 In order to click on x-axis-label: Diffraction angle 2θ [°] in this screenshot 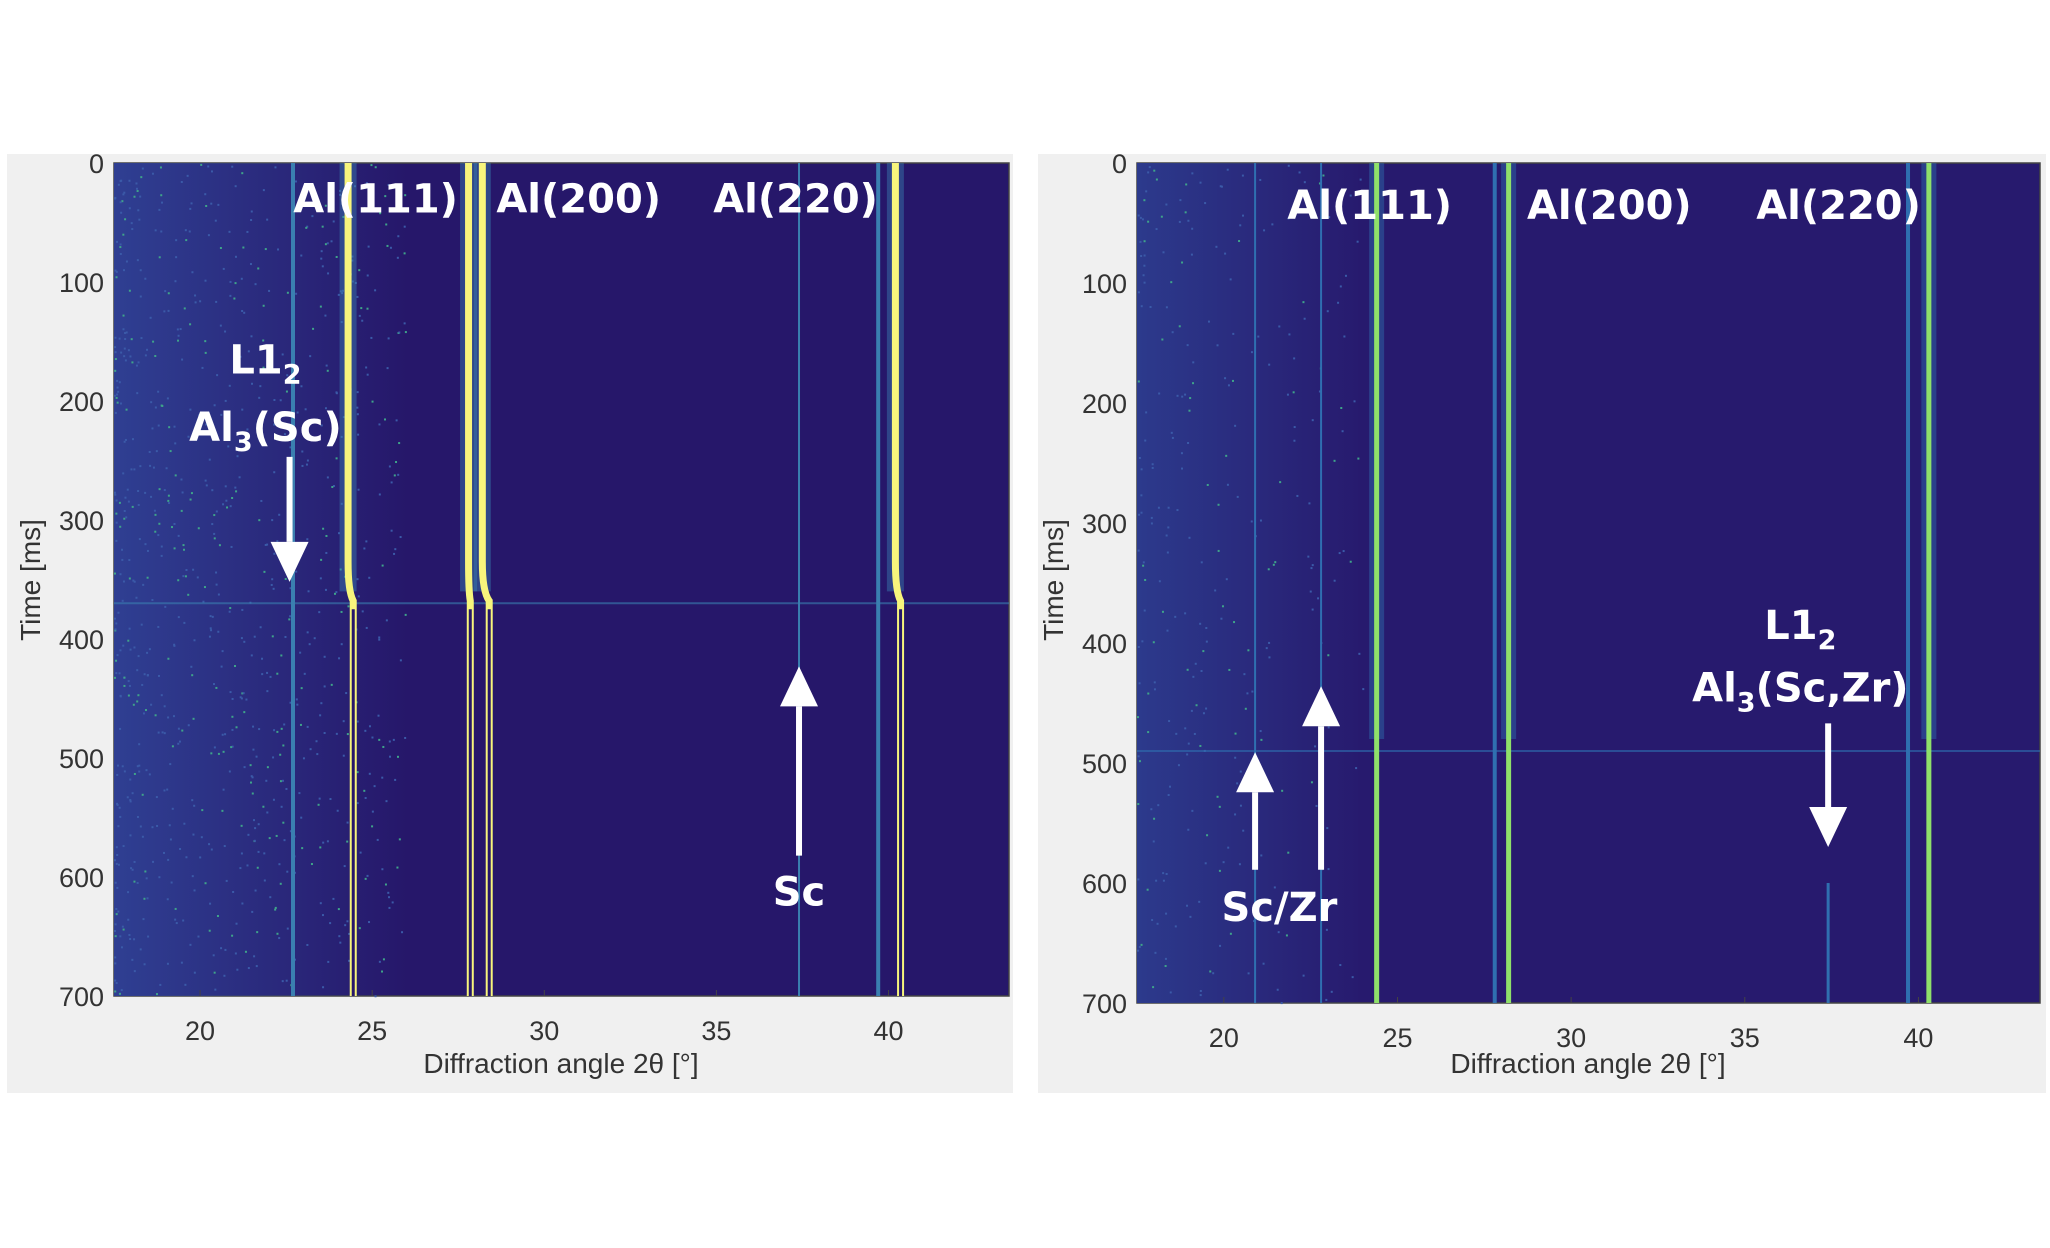, I will do `click(560, 1063)`.